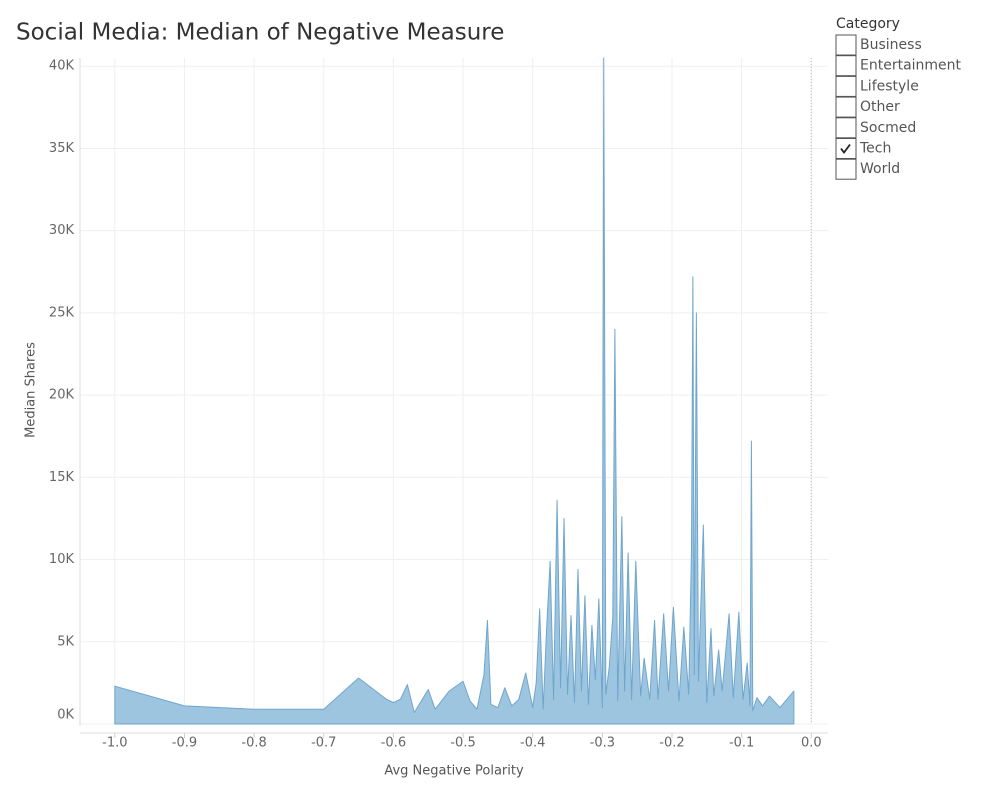 The height and width of the screenshot is (800, 1000). I want to click on y-tick-label: 15K, so click(62, 477).